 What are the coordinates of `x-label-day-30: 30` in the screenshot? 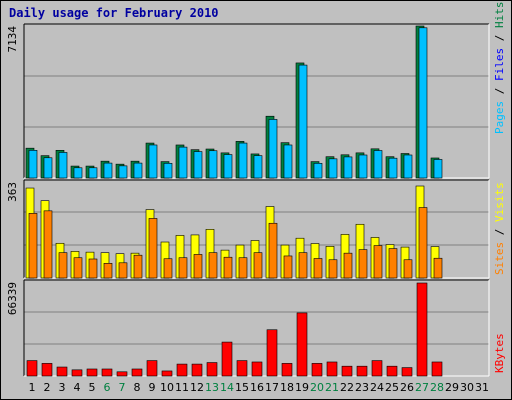 It's located at (467, 387).